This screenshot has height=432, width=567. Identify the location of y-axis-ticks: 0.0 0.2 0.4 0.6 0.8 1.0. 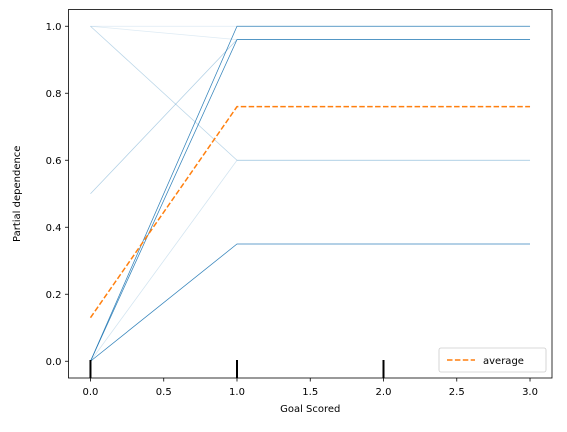
(57, 195).